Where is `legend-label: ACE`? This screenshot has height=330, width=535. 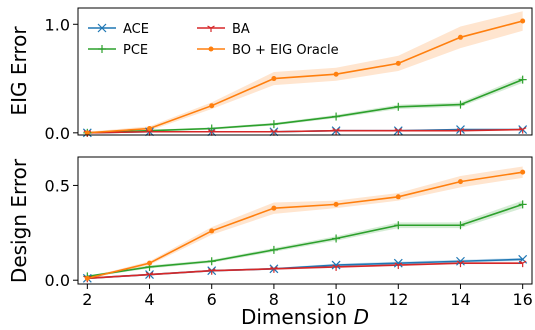
legend-label: ACE is located at coordinates (136, 29).